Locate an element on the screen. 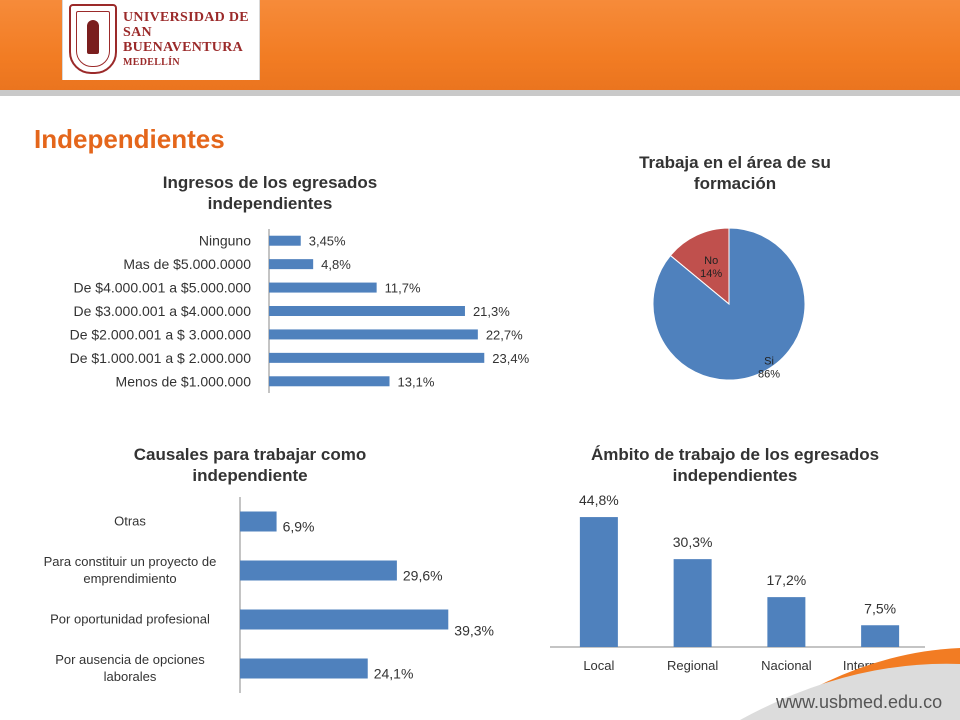  header-bar: UNIVERSIDAD DE SAN BUENAVENTURA MEDELLÍN is located at coordinates (480, 48).